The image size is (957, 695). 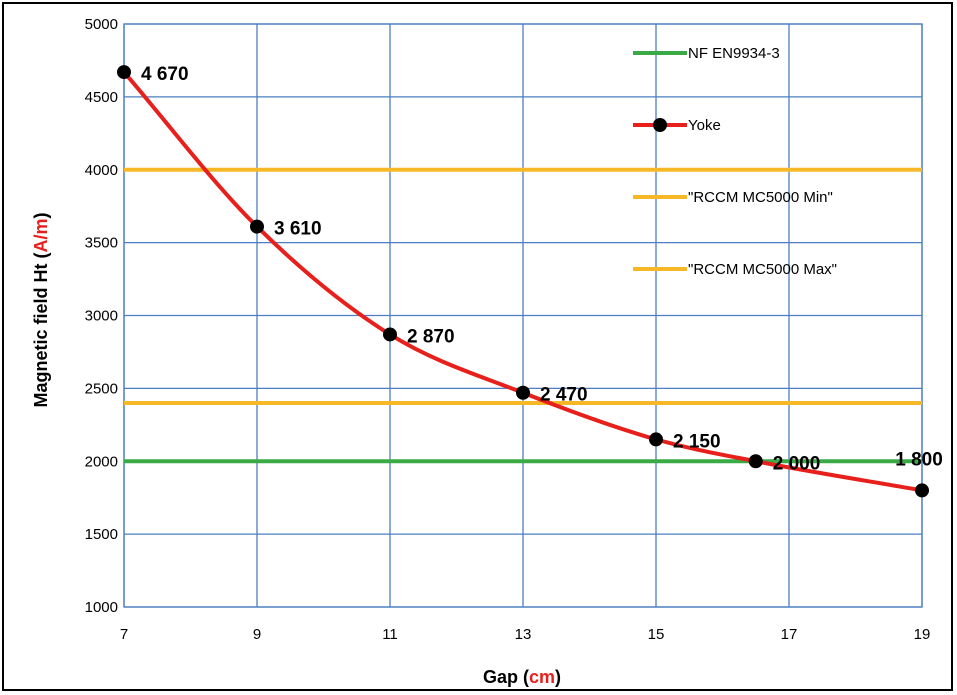 What do you see at coordinates (41, 330) in the screenshot?
I see `y-axis-title-text: Magnetic field Ht (` at bounding box center [41, 330].